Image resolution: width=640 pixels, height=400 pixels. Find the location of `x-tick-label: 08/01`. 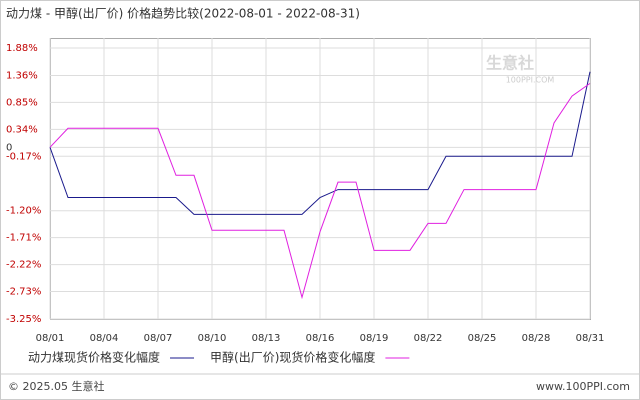

x-tick-label: 08/01 is located at coordinates (50, 338).